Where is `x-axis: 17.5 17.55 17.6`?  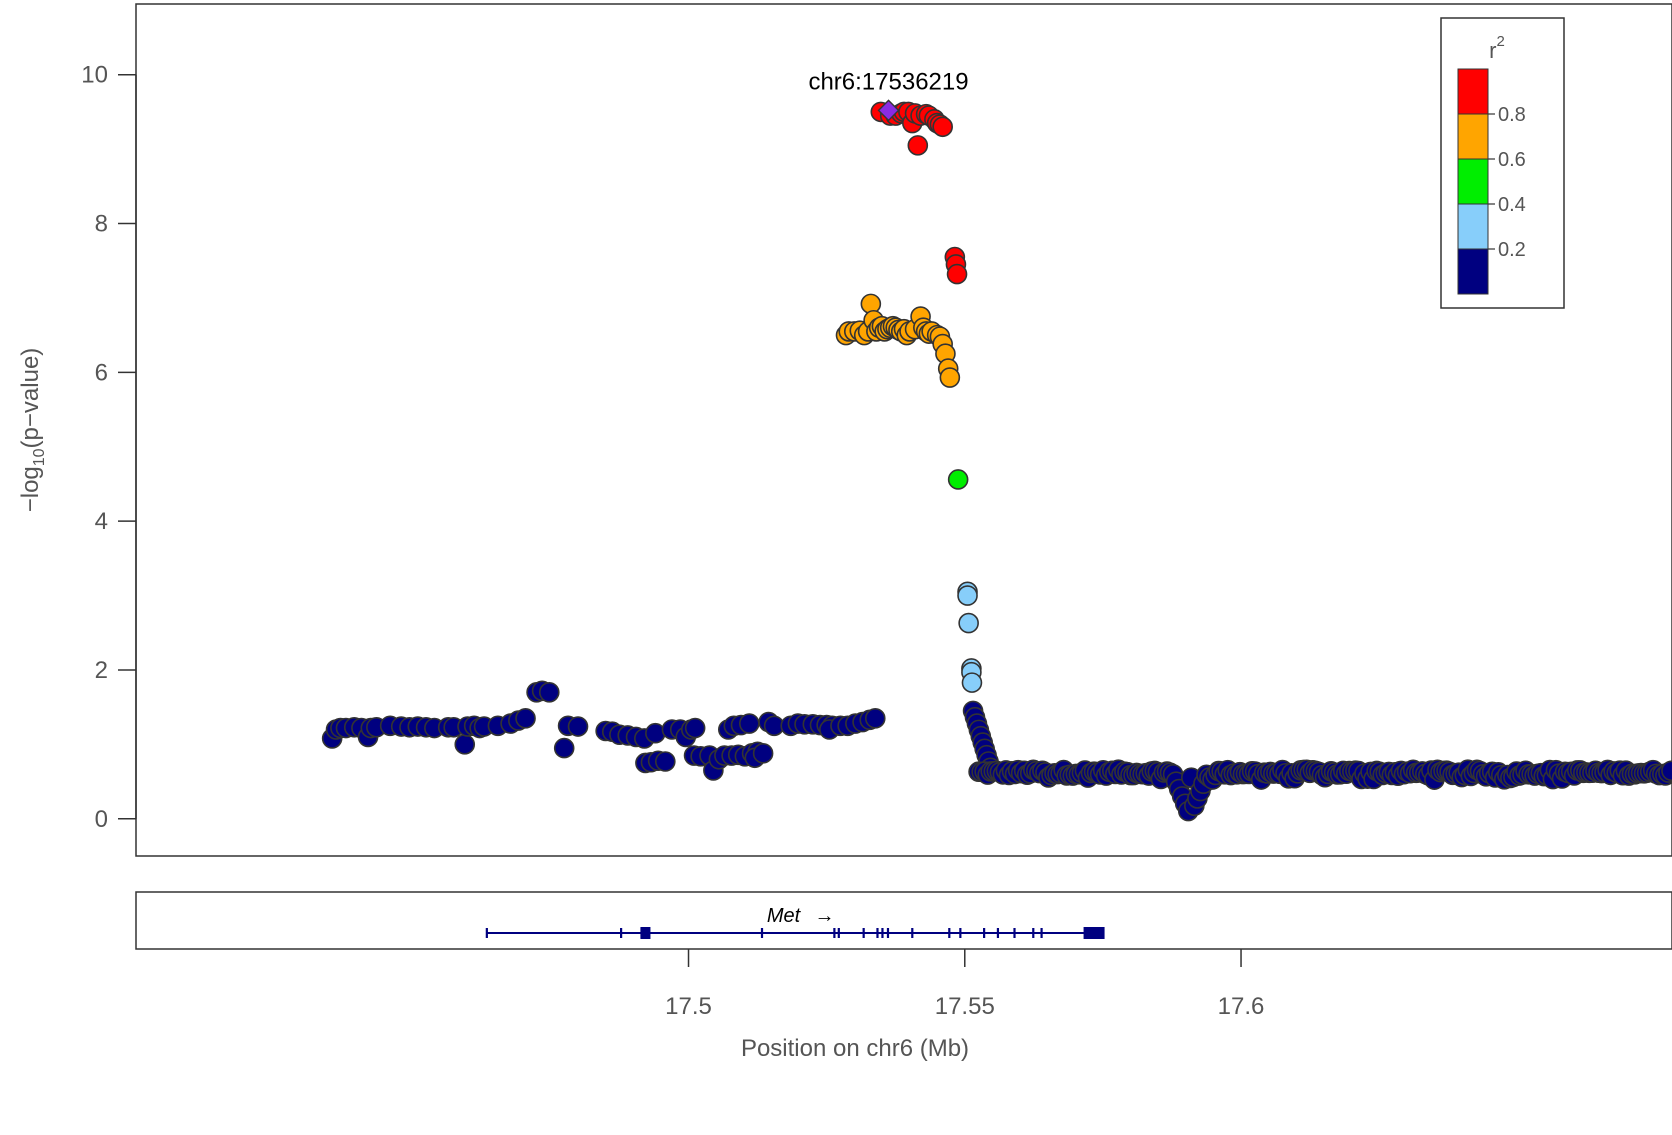 x-axis: 17.5 17.55 17.6 is located at coordinates (964, 984).